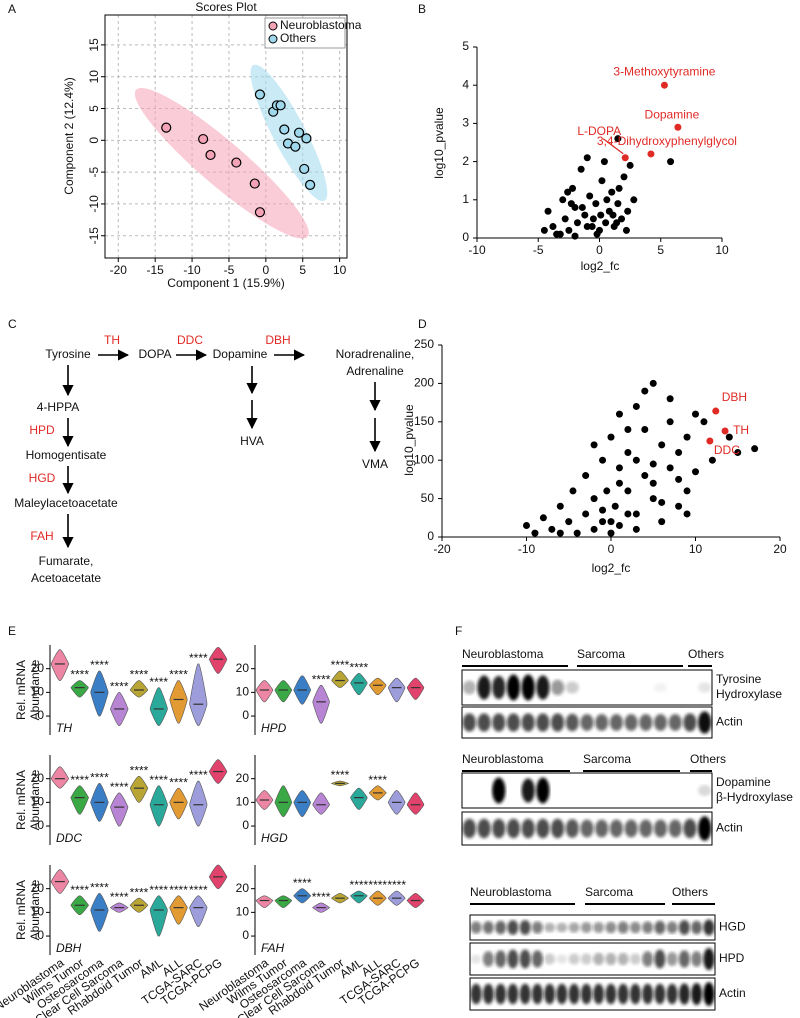  Describe the element at coordinates (465, 199) in the screenshot. I see `y-tick-label: 1` at that location.